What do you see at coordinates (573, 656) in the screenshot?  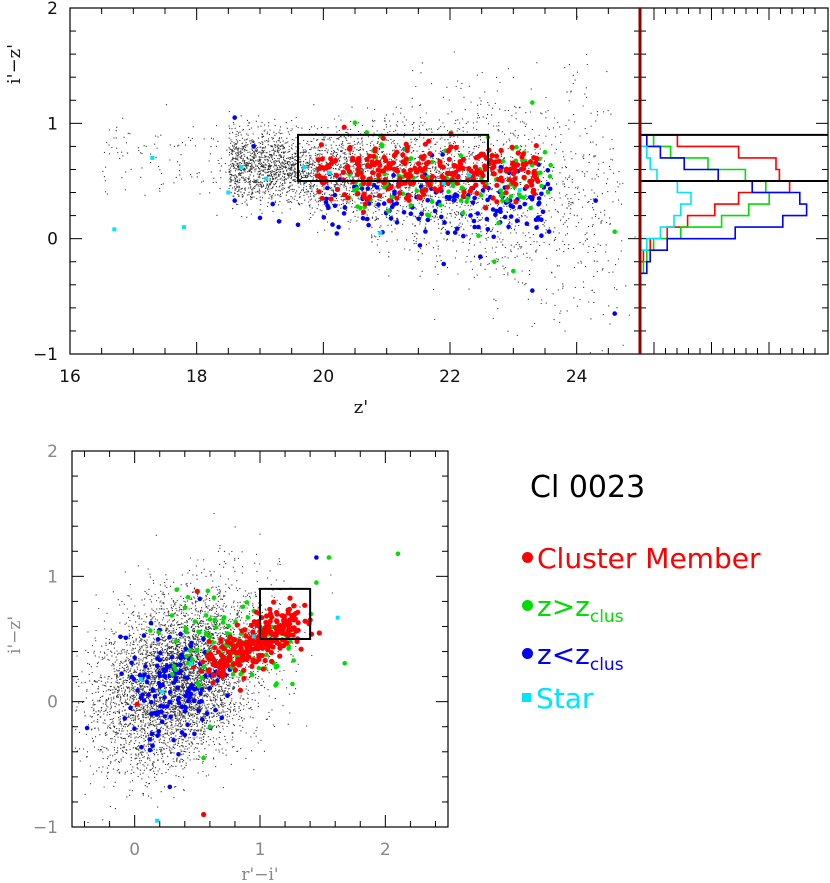 I see `legend-item-zlt: z<zclus` at bounding box center [573, 656].